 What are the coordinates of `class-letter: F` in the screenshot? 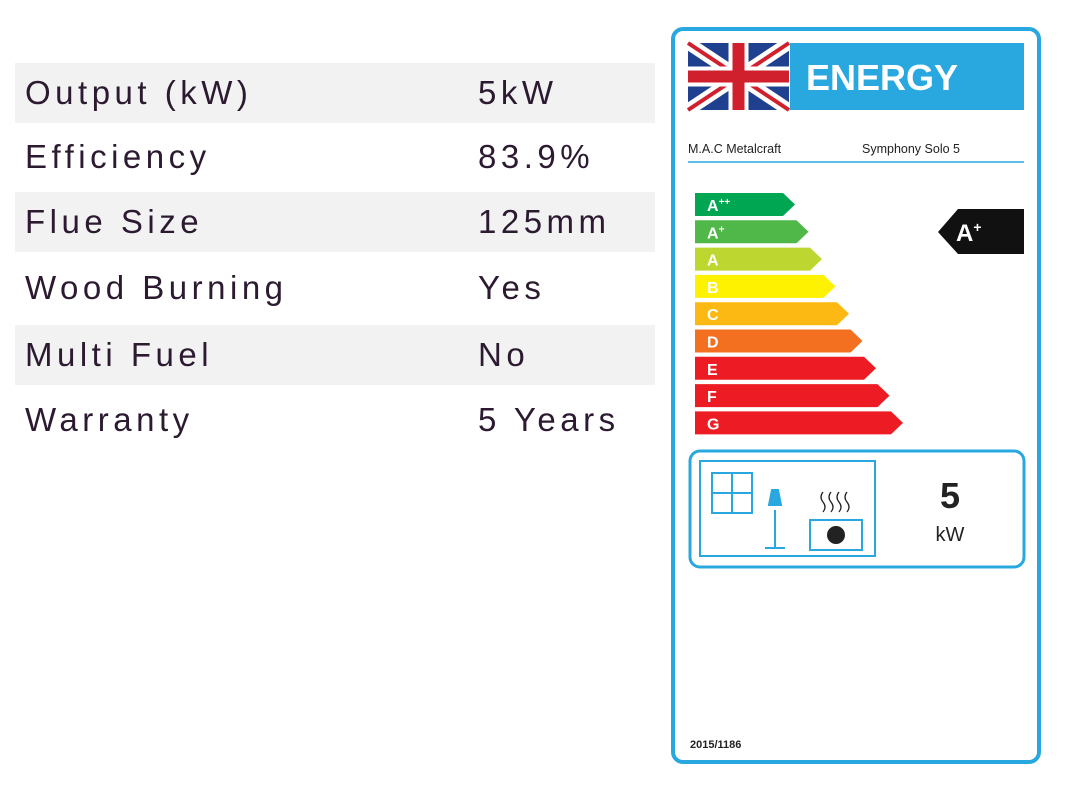 It's located at (712, 397).